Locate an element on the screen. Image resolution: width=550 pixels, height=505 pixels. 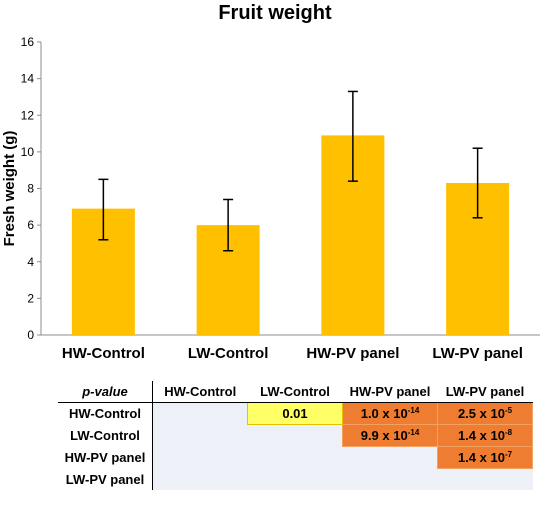
y-tick-label: 6 is located at coordinates (30, 225).